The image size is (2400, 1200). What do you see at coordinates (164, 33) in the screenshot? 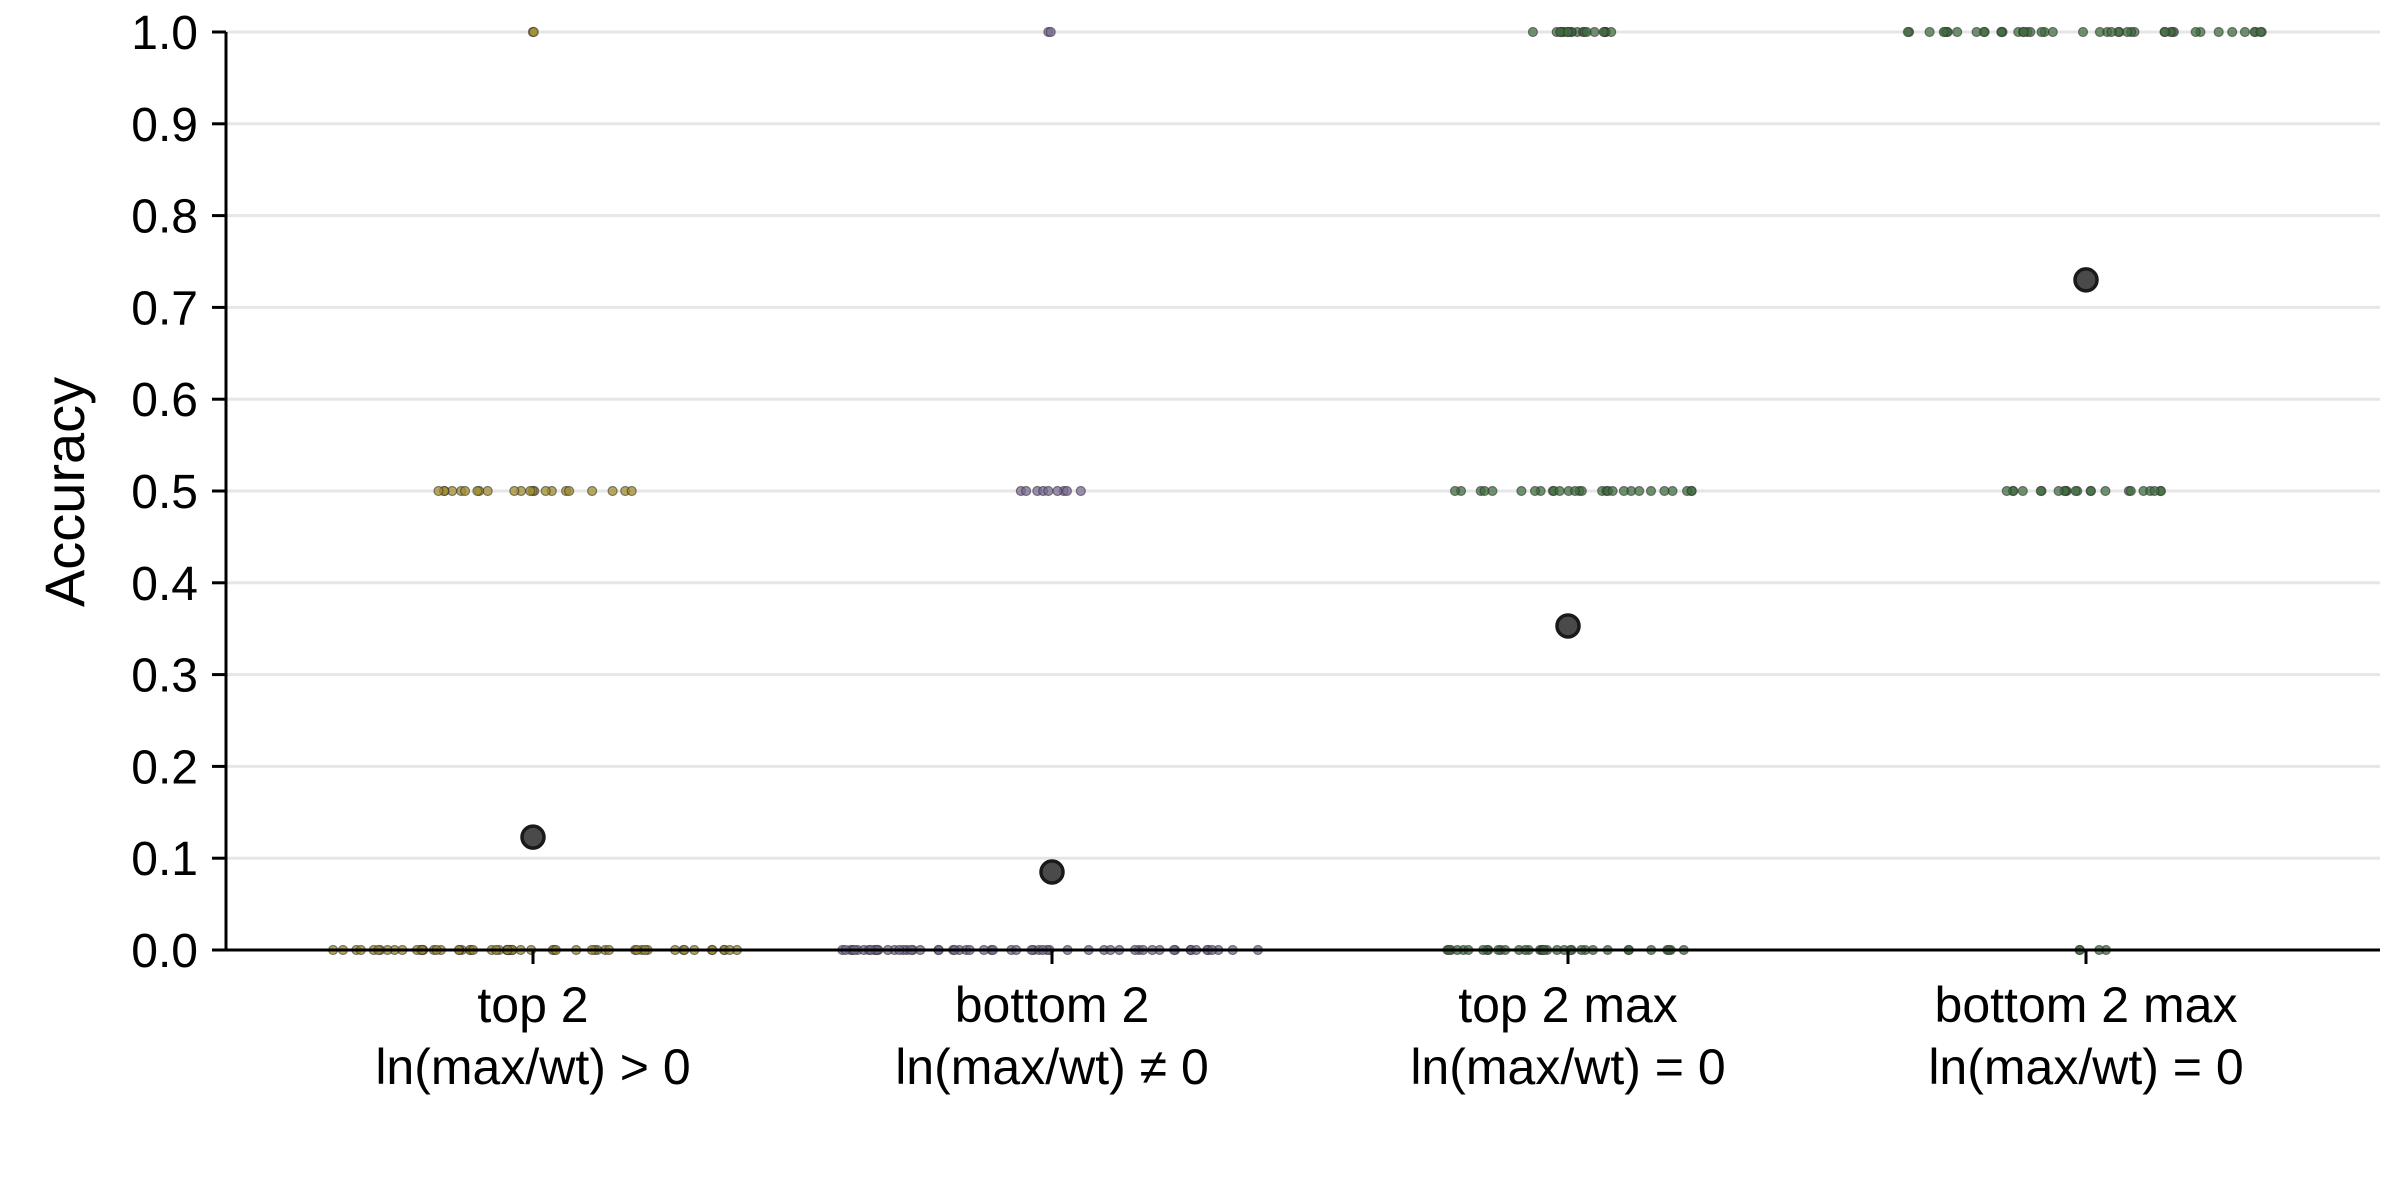
I see `y-tick-label: 1.0` at bounding box center [164, 33].